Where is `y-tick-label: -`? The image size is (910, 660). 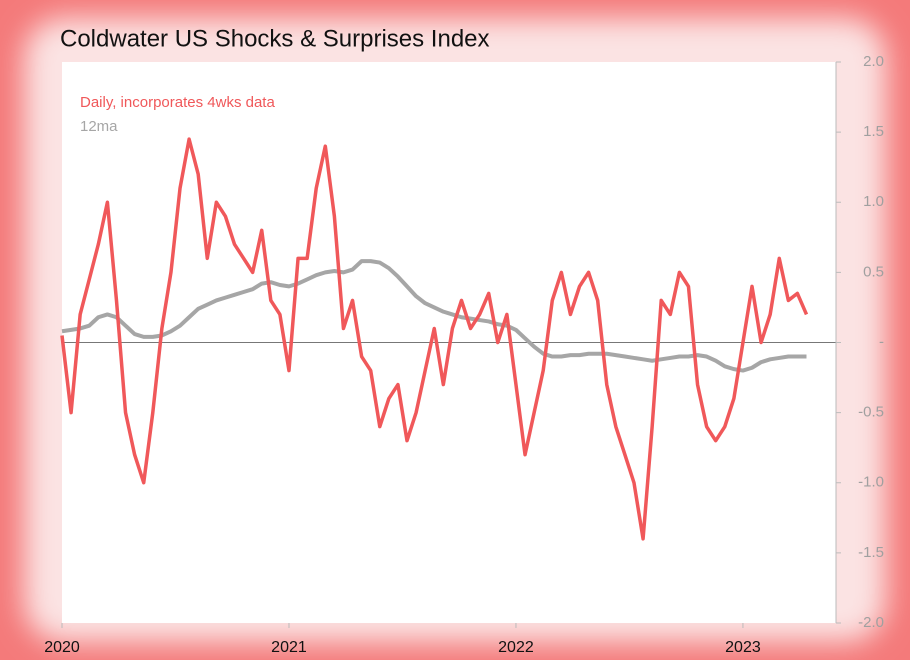 y-tick-label: - is located at coordinates (881, 341).